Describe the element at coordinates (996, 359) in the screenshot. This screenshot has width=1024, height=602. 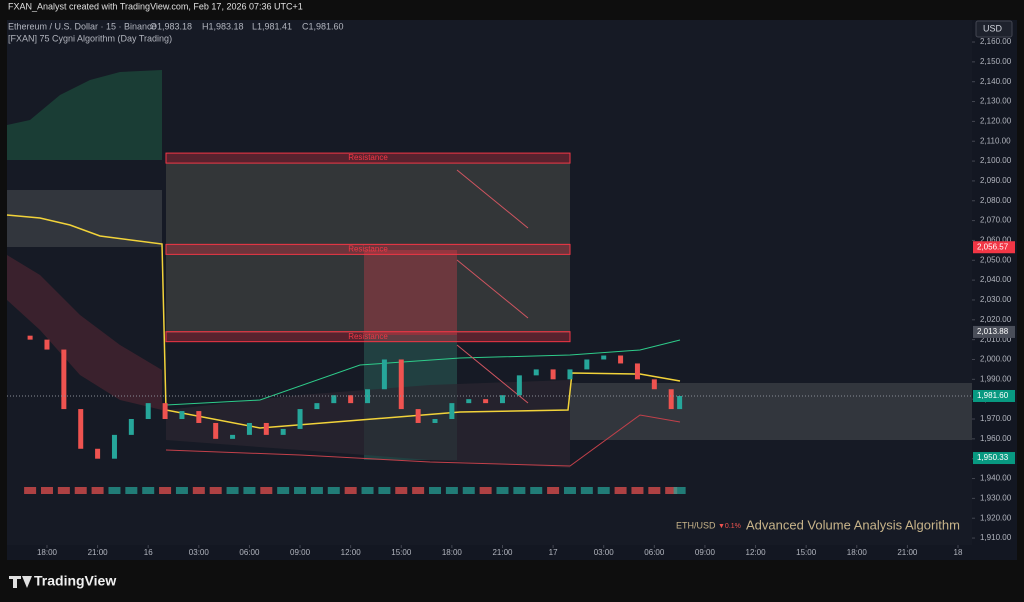
I see `y-tick-label: 2,000.00` at that location.